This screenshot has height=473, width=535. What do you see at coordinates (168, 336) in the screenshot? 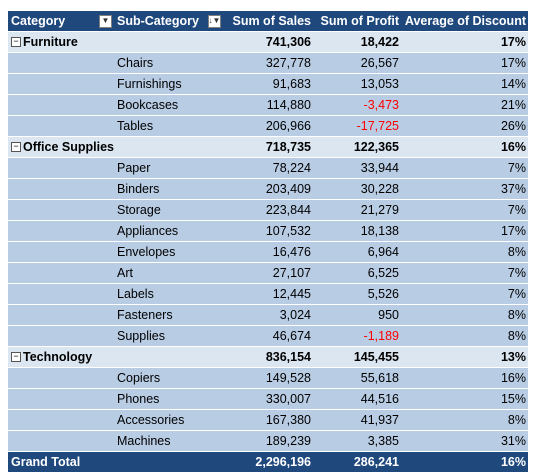
I see `subcategory-name: Supplies` at bounding box center [168, 336].